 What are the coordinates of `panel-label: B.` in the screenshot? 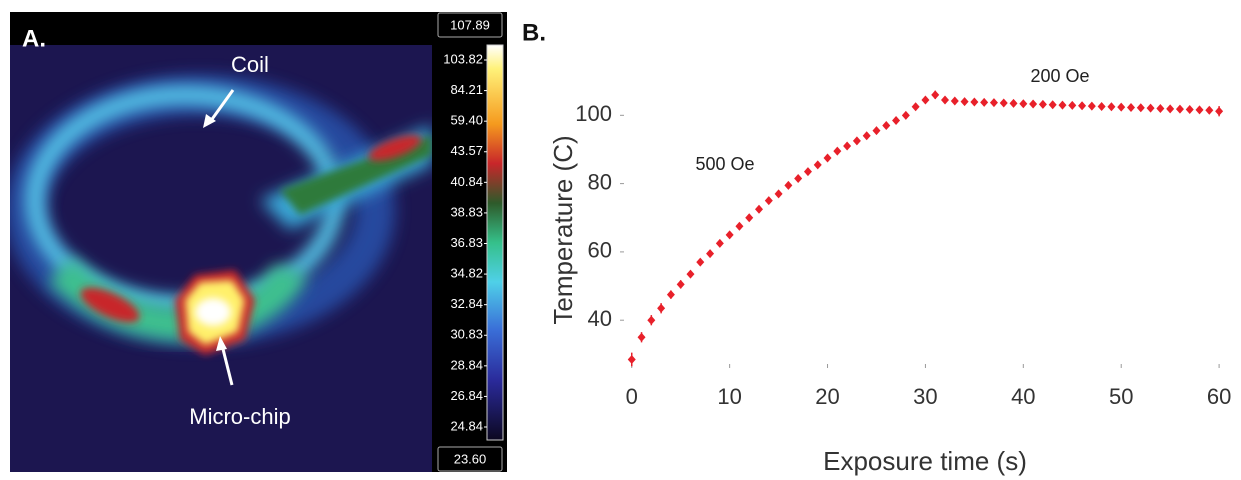 It's located at (534, 32).